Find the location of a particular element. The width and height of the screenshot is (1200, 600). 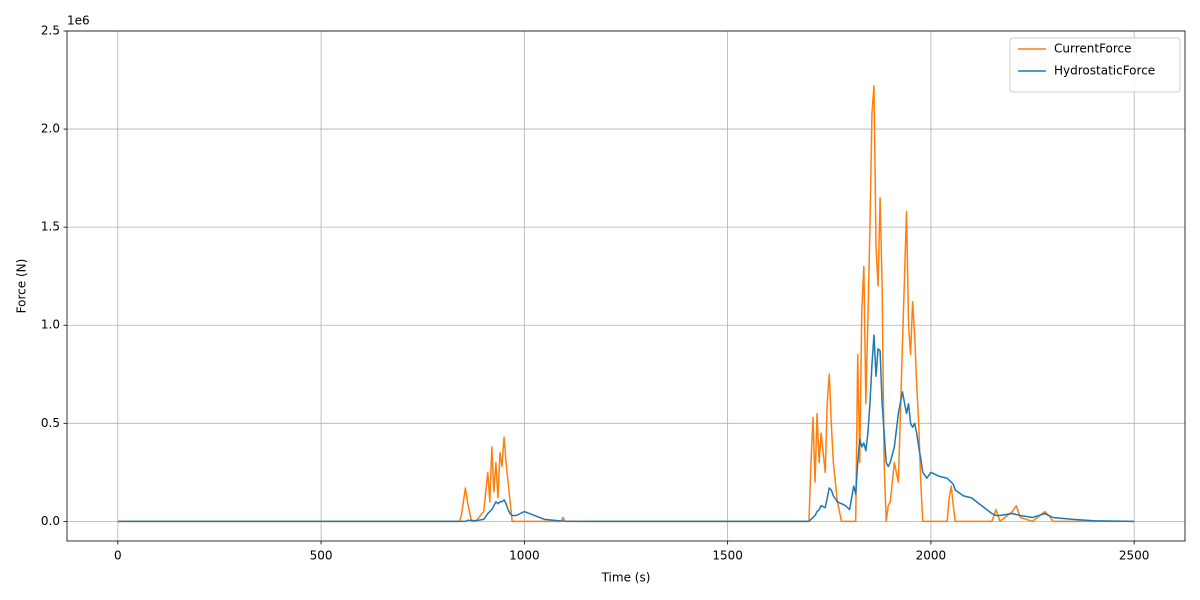

y-tick-label: 0.0 is located at coordinates (50, 521).